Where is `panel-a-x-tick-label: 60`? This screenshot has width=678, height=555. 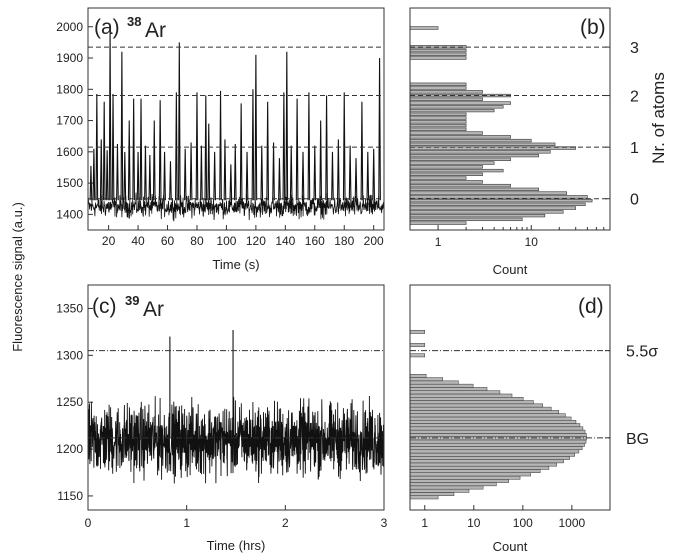
panel-a-x-tick-label: 60 is located at coordinates (168, 241).